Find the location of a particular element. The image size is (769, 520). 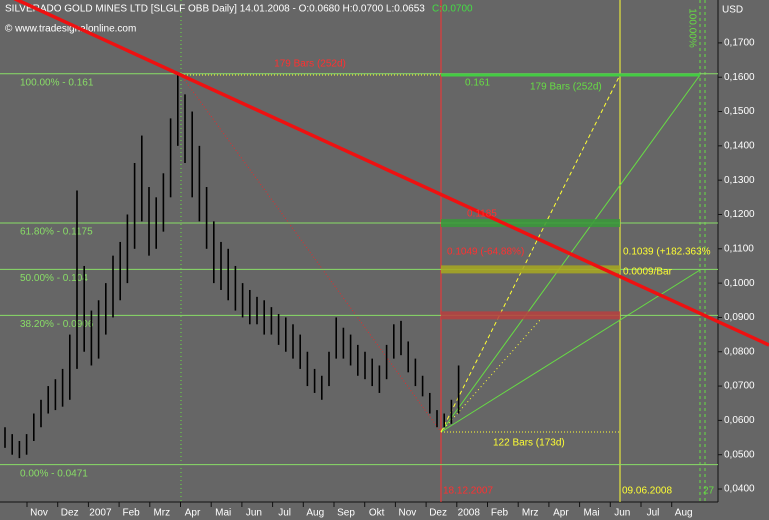

y-tick-label: 0,1600 is located at coordinates (739, 77).